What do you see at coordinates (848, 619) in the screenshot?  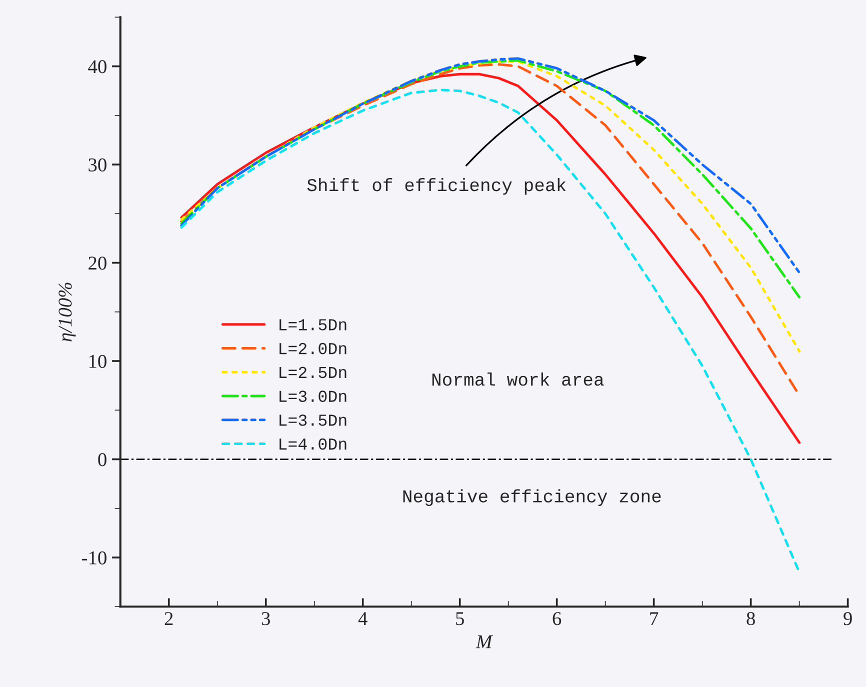 I see `x-tick-label: 9` at bounding box center [848, 619].